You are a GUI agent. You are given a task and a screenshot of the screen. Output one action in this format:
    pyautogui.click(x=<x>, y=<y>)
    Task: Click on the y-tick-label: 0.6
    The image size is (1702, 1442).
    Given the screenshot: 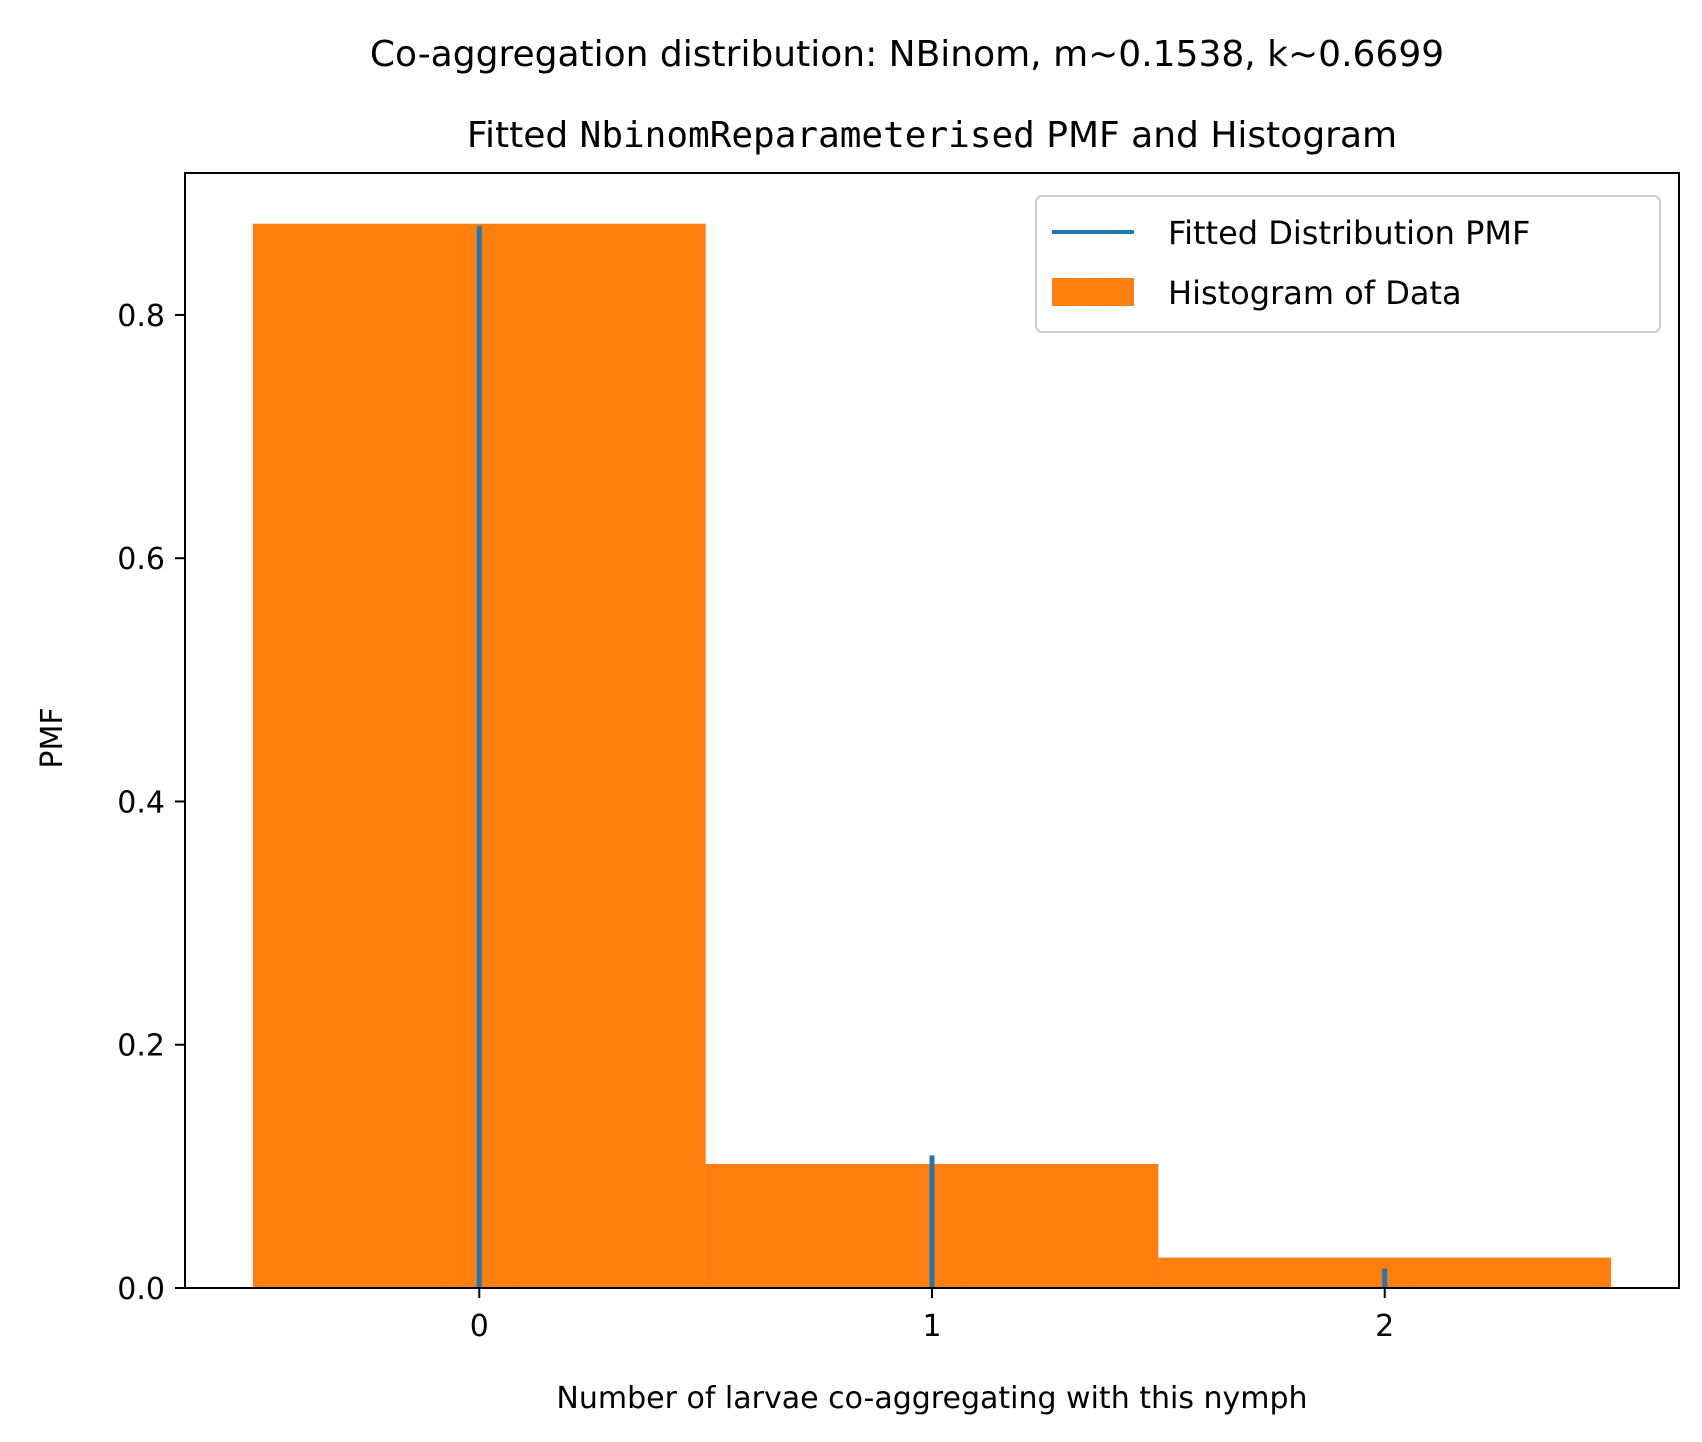 What is the action you would take?
    pyautogui.click(x=141, y=559)
    